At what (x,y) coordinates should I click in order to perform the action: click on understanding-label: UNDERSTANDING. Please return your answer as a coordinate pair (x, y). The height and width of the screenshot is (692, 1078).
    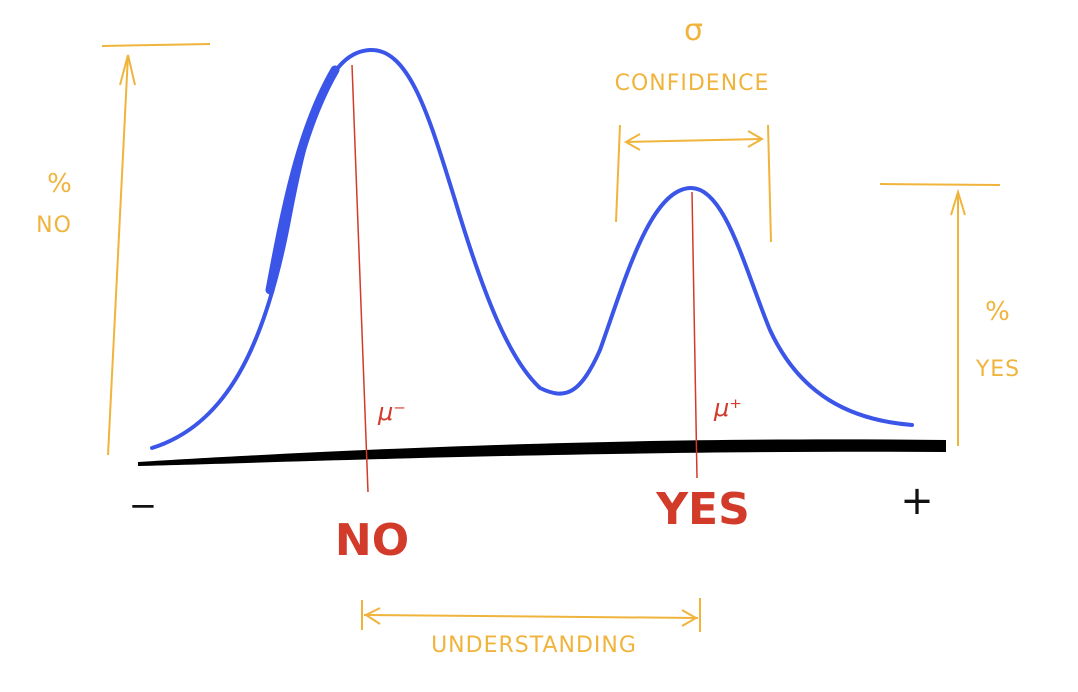
    Looking at the image, I should click on (534, 645).